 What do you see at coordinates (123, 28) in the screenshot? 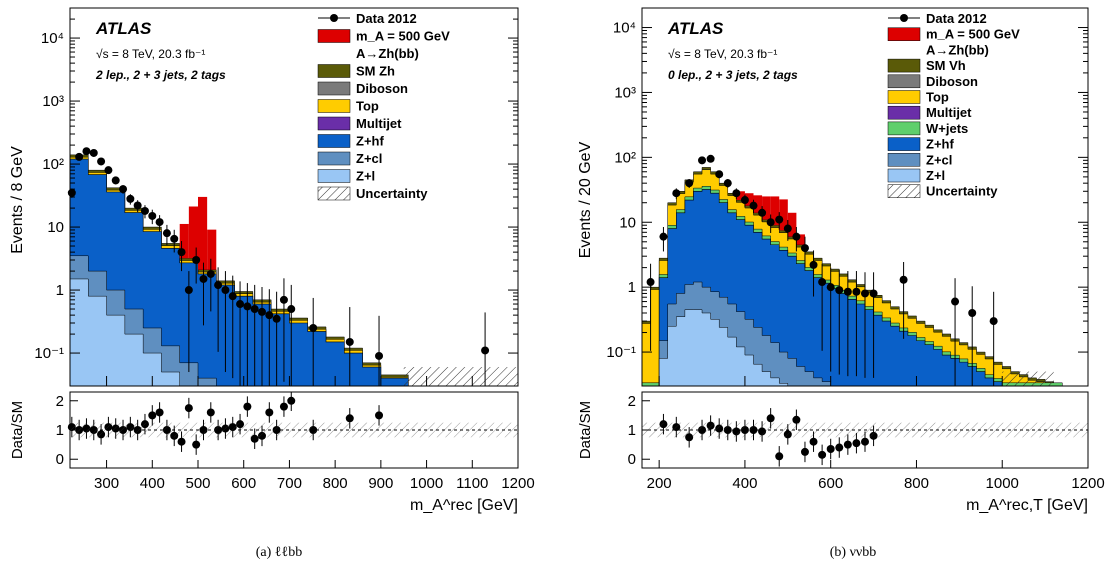
I see `panel-a-experiment: ATLAS` at bounding box center [123, 28].